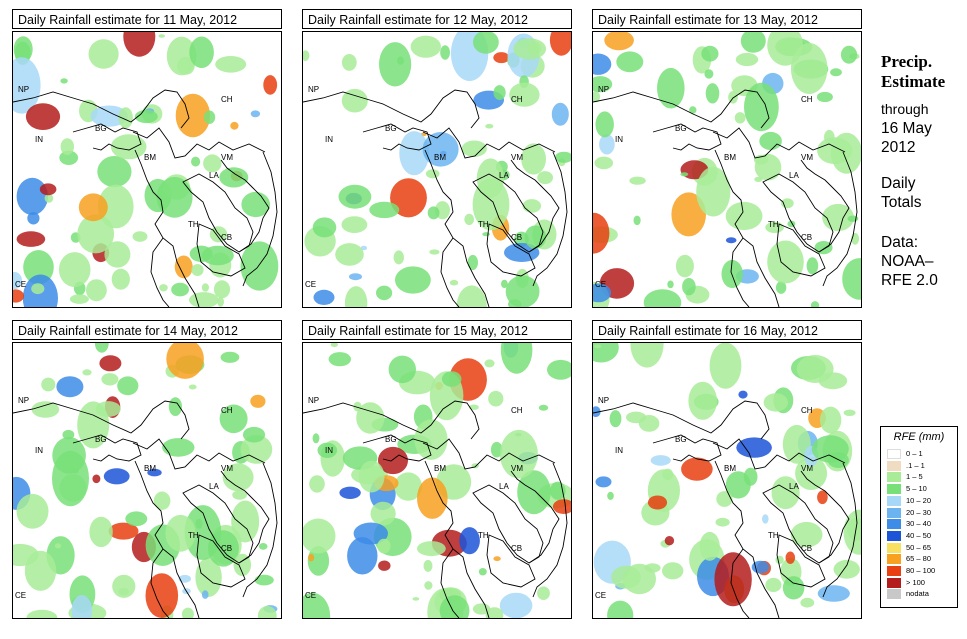  I want to click on country-label: CH, so click(227, 99).